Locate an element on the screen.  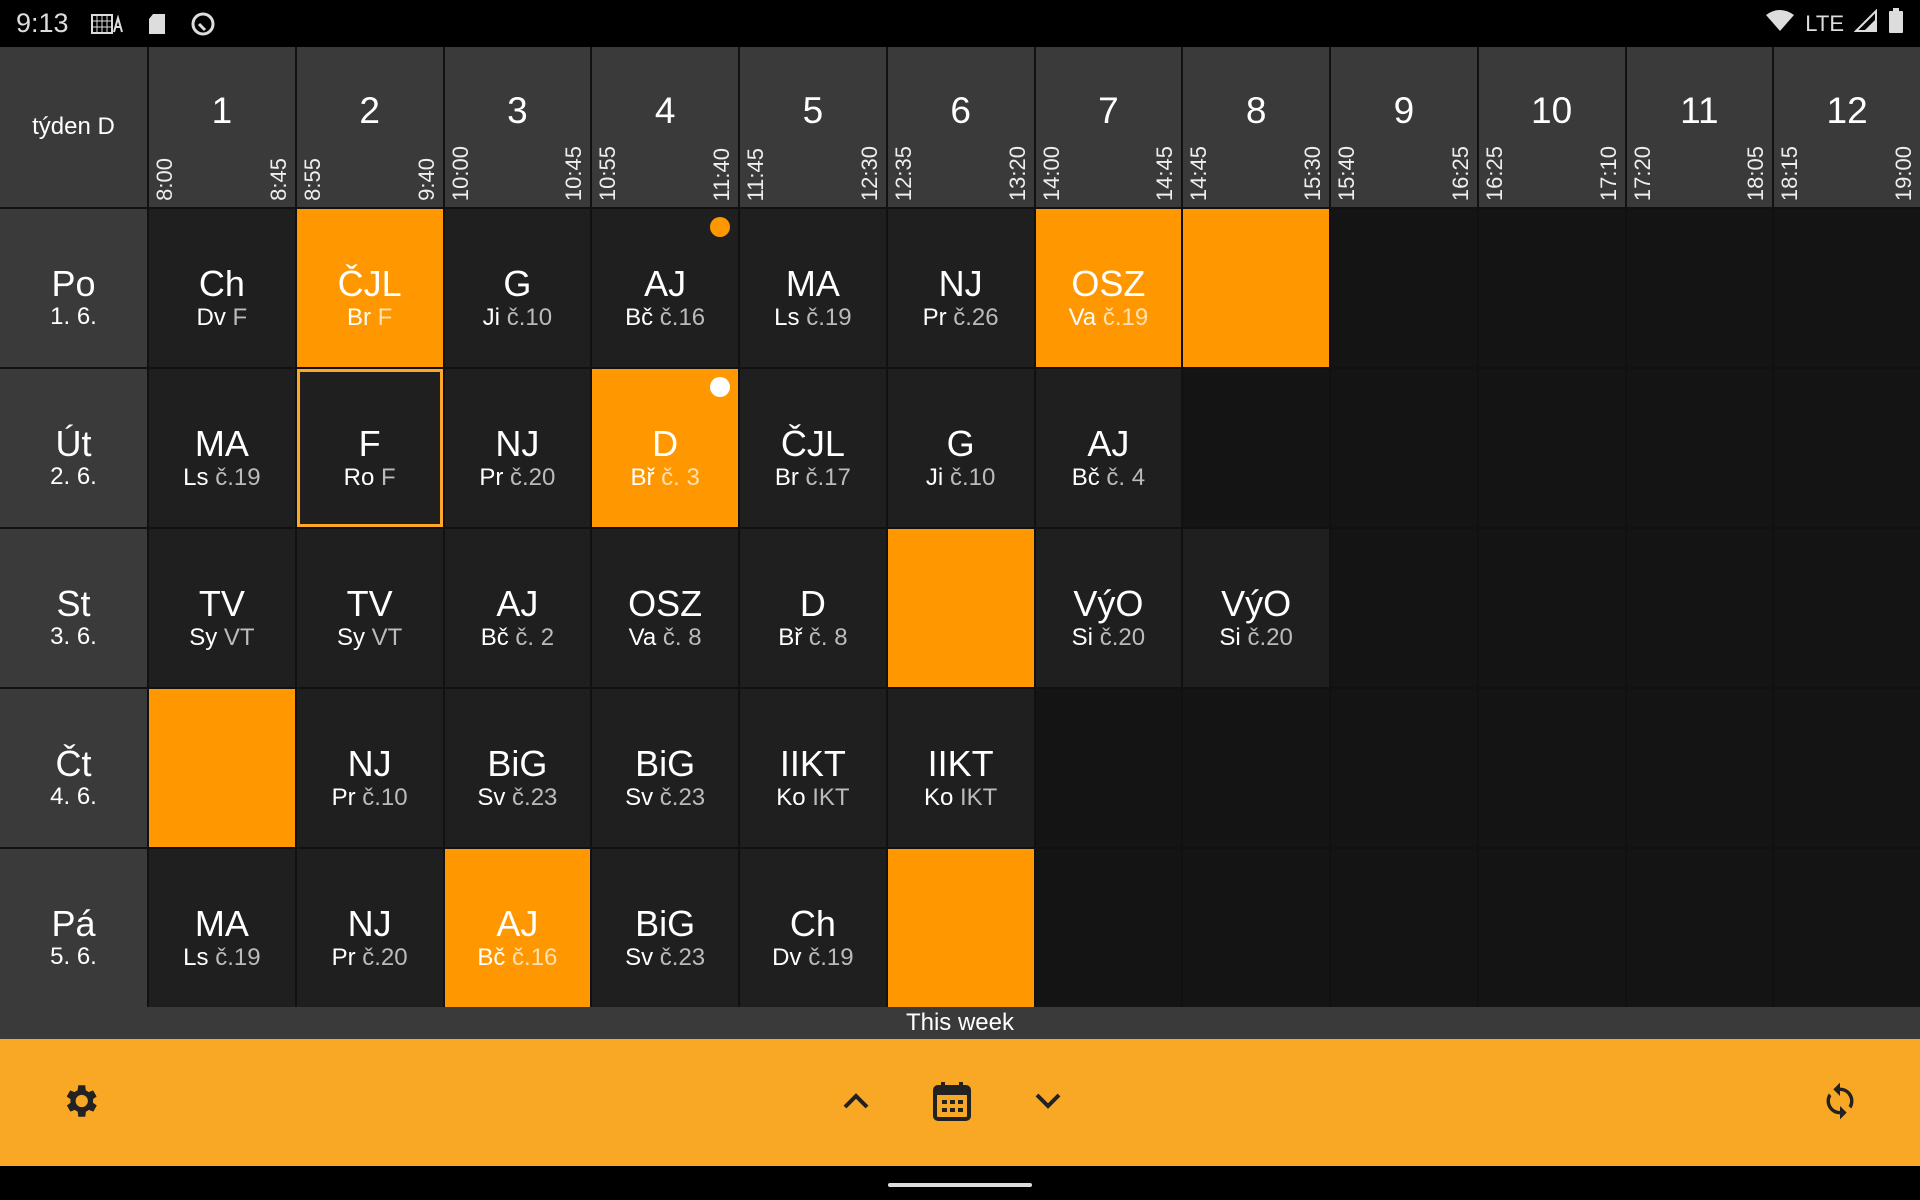
period-end-time: 18:05 is located at coordinates (1756, 173).